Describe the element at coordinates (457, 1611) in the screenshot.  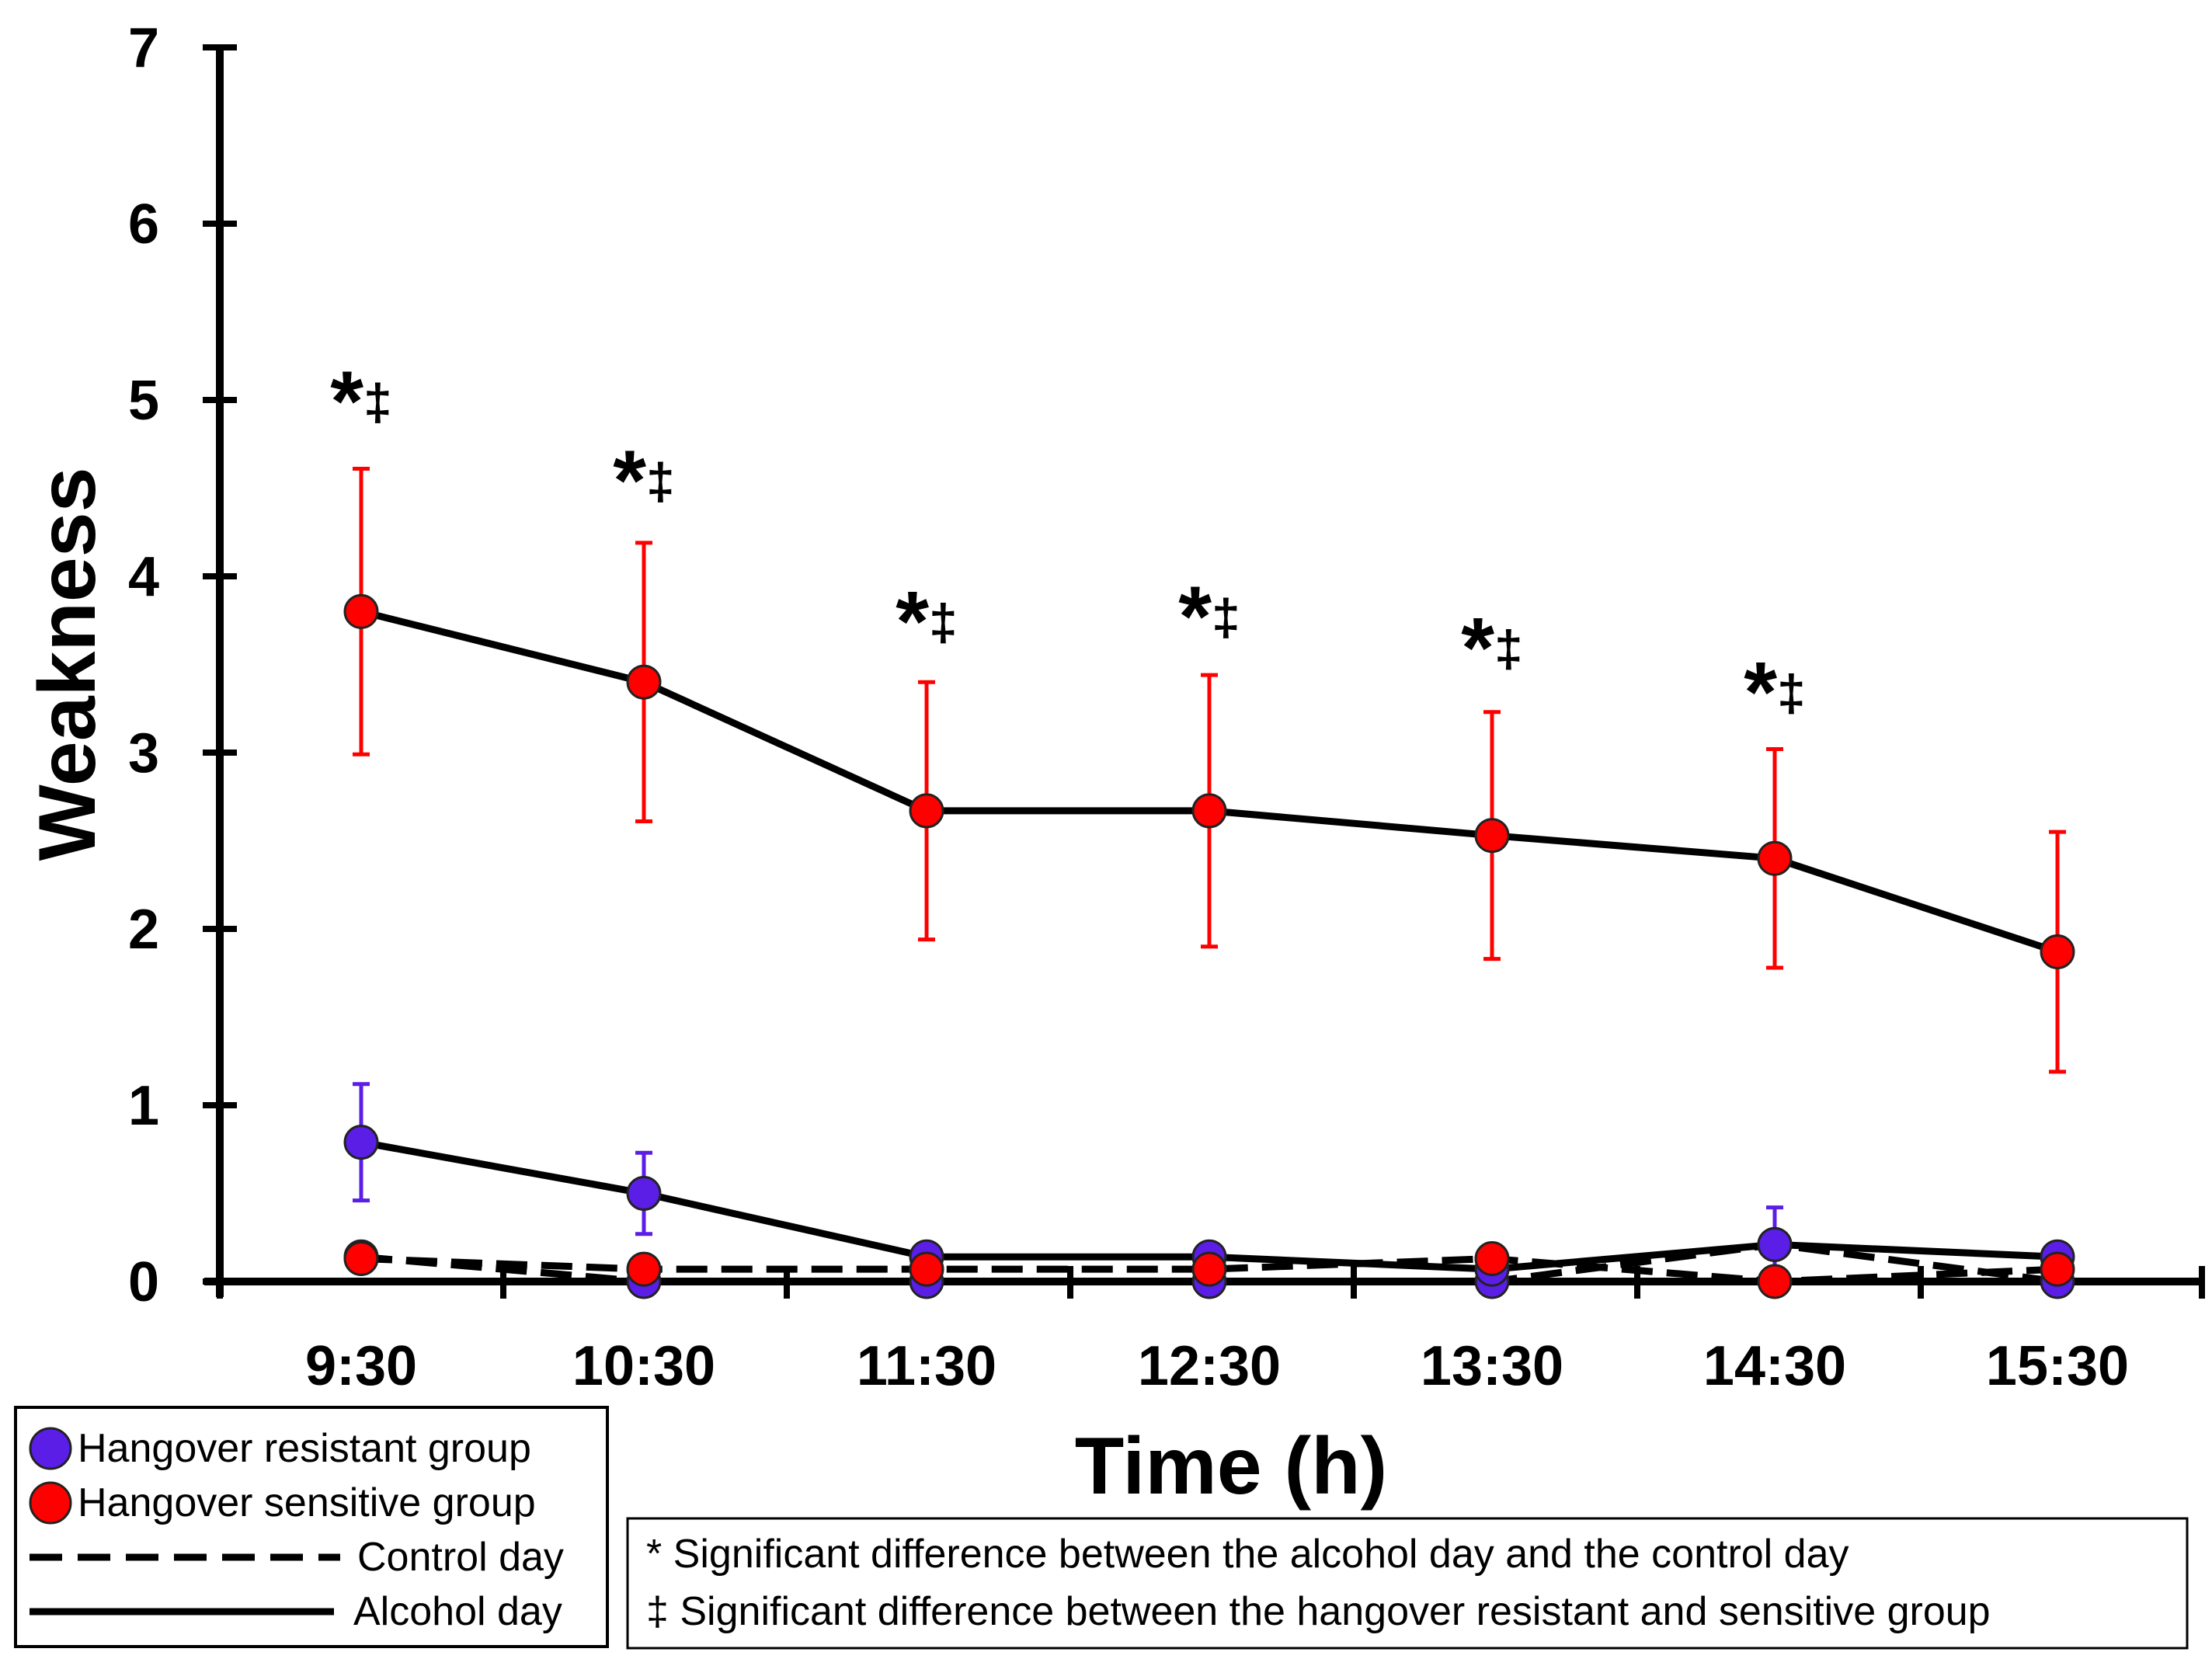
I see `legend-alcohol-label: Alcohol day` at that location.